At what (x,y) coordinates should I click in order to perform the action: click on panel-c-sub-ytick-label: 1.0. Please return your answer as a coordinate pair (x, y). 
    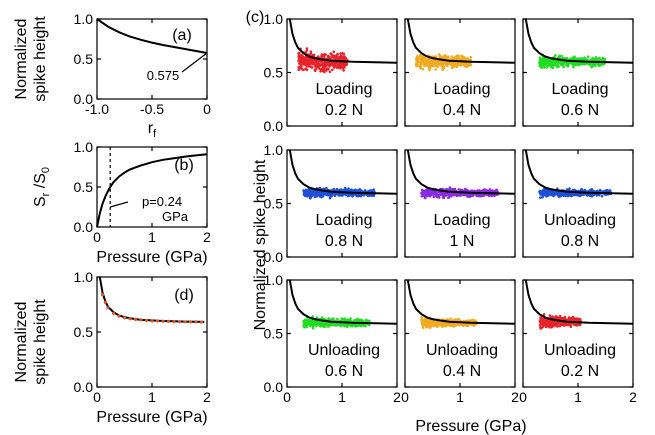
    Looking at the image, I should click on (274, 19).